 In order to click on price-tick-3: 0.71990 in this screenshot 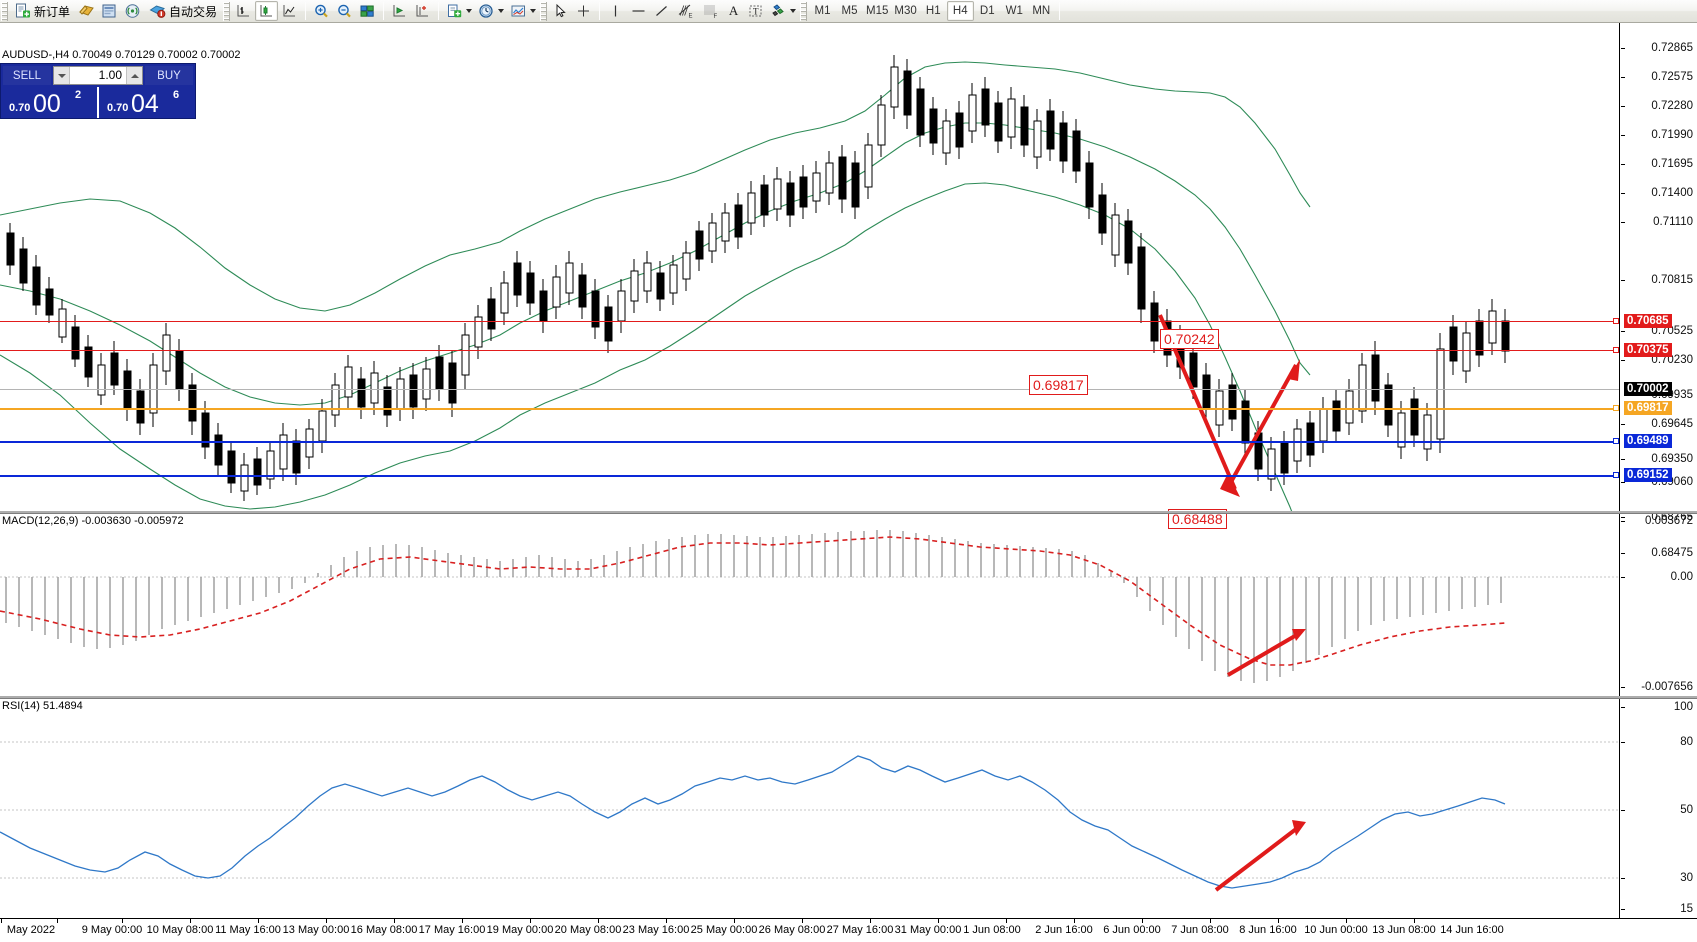, I will do `click(1672, 135)`.